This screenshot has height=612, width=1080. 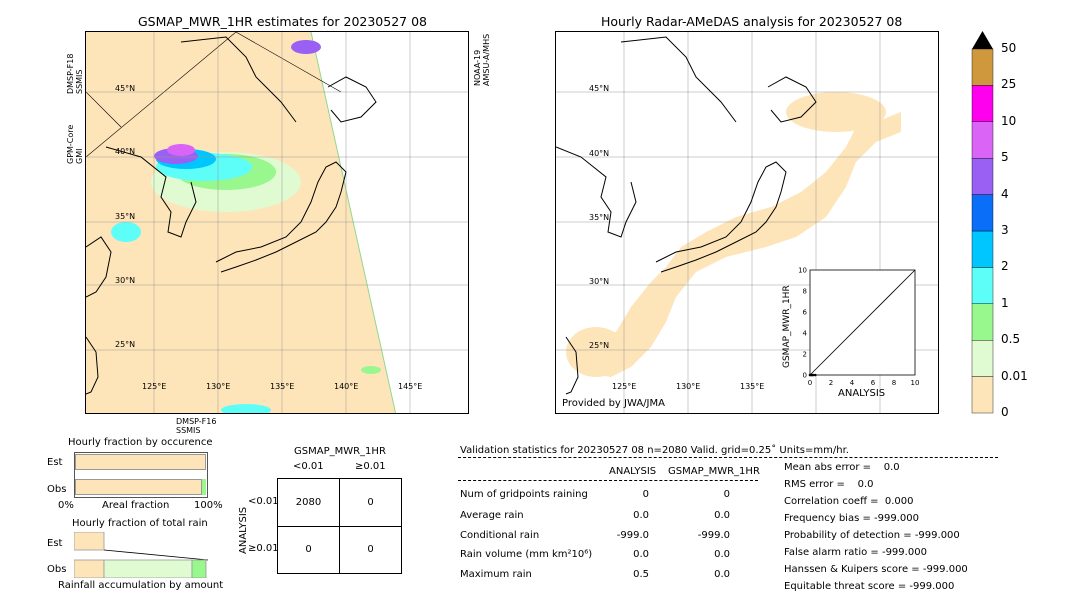 I want to click on occurrence-chart, so click(x=141, y=475).